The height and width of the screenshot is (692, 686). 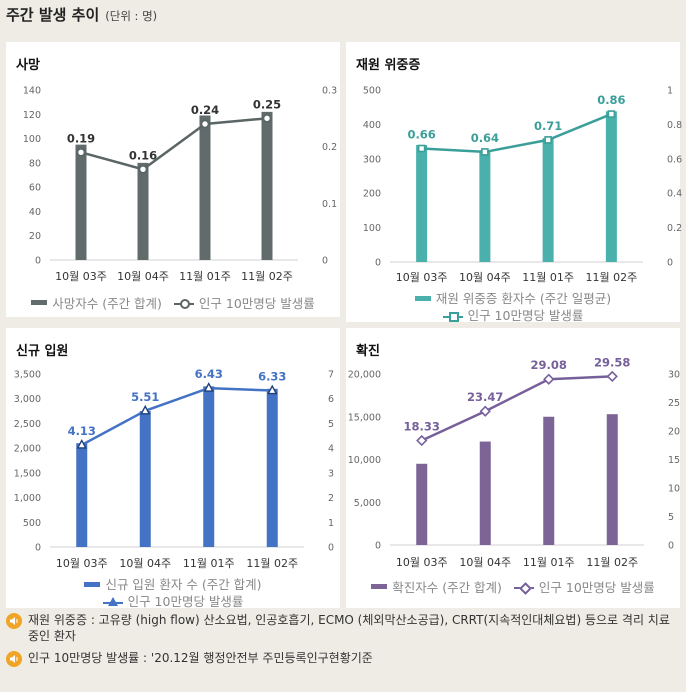 I want to click on page-unit: (단위 : 명), so click(x=131, y=16).